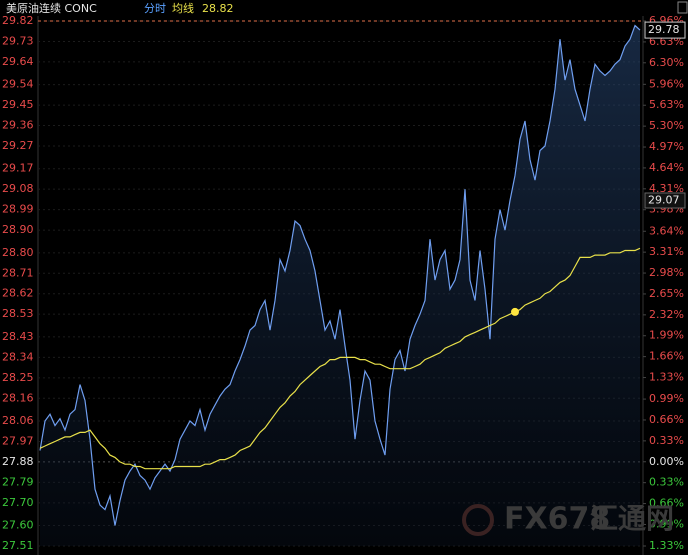 The image size is (688, 555). What do you see at coordinates (18, 293) in the screenshot?
I see `y-tick-label: 28.62` at bounding box center [18, 293].